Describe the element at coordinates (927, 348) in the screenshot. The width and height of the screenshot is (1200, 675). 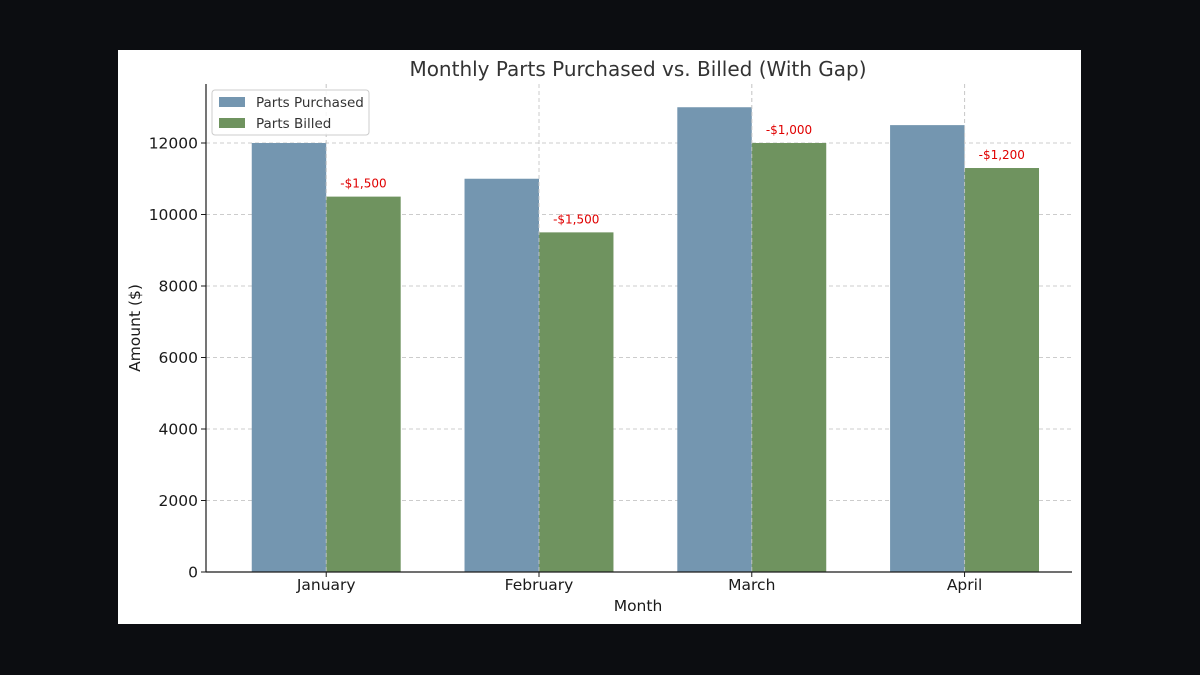
I see `bar-parts-purchased-april` at that location.